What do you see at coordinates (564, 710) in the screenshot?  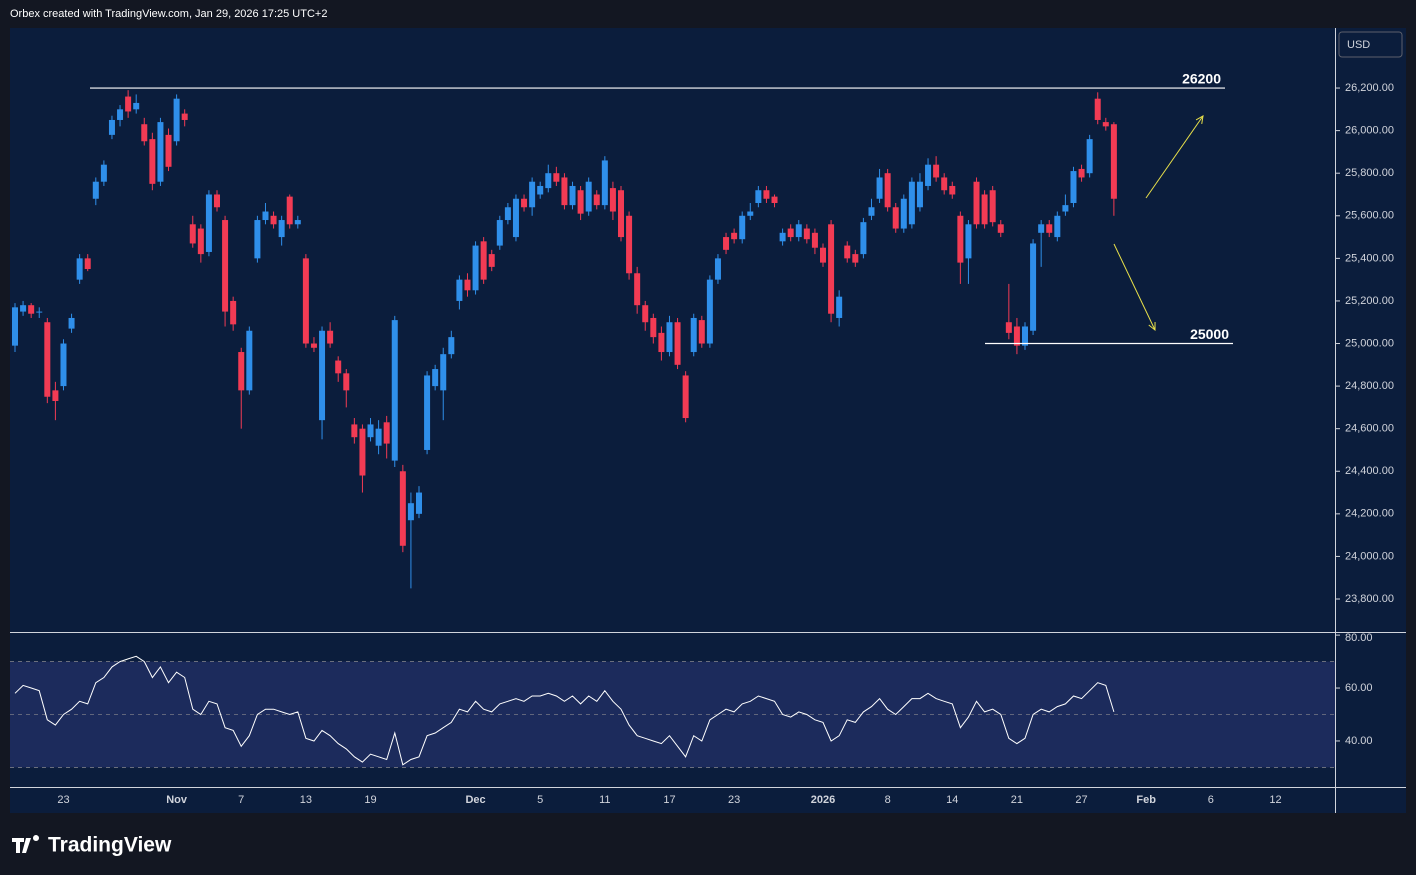 I see `indicator-line` at bounding box center [564, 710].